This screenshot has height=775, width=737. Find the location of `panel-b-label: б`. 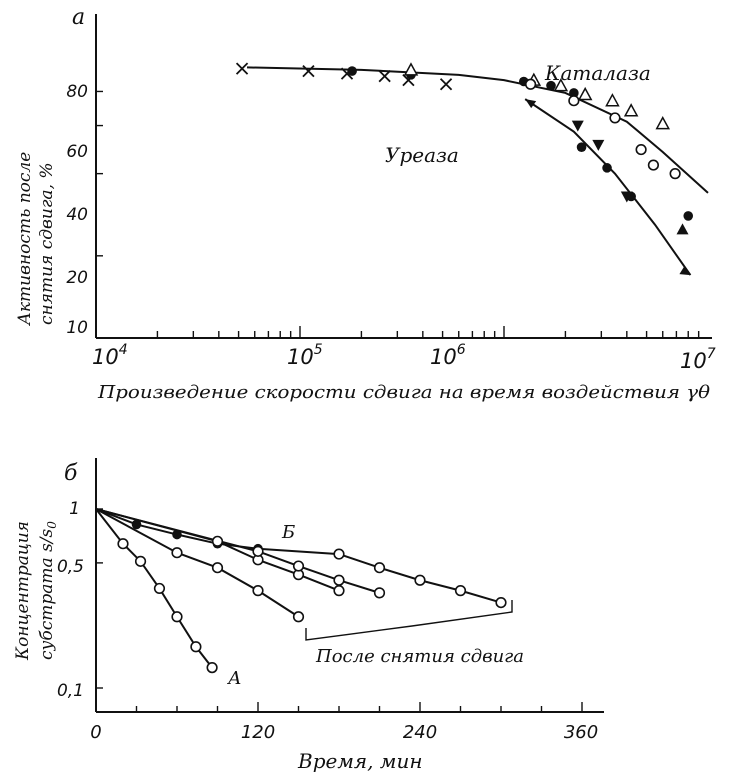

panel-b-label: б is located at coordinates (71, 473).